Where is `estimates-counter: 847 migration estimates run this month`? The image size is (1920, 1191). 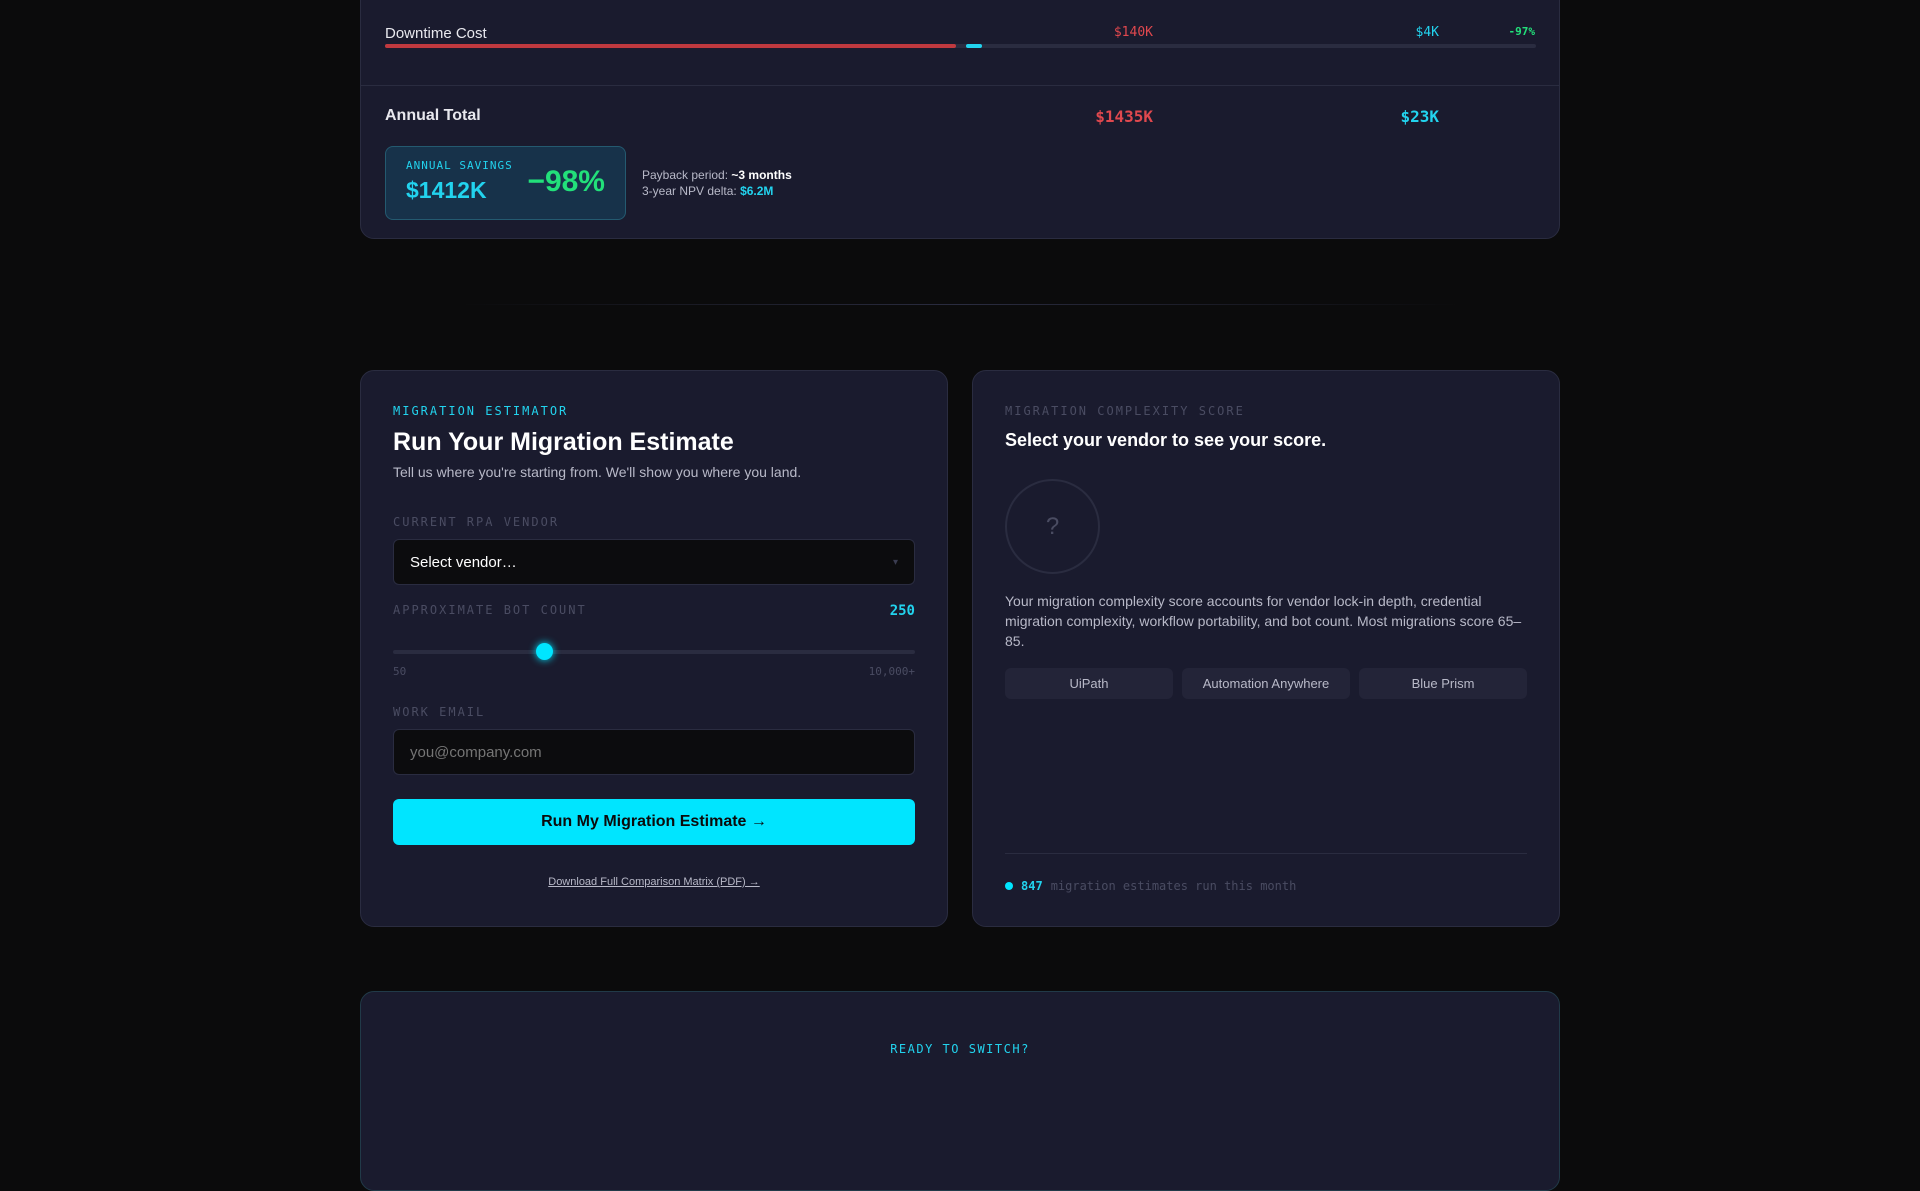
estimates-counter: 847 migration estimates run this month is located at coordinates (1150, 886).